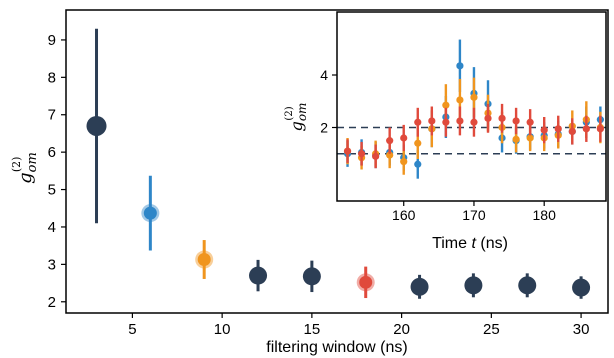 The height and width of the screenshot is (358, 614). I want to click on main-x-tick-label: 25, so click(491, 329).